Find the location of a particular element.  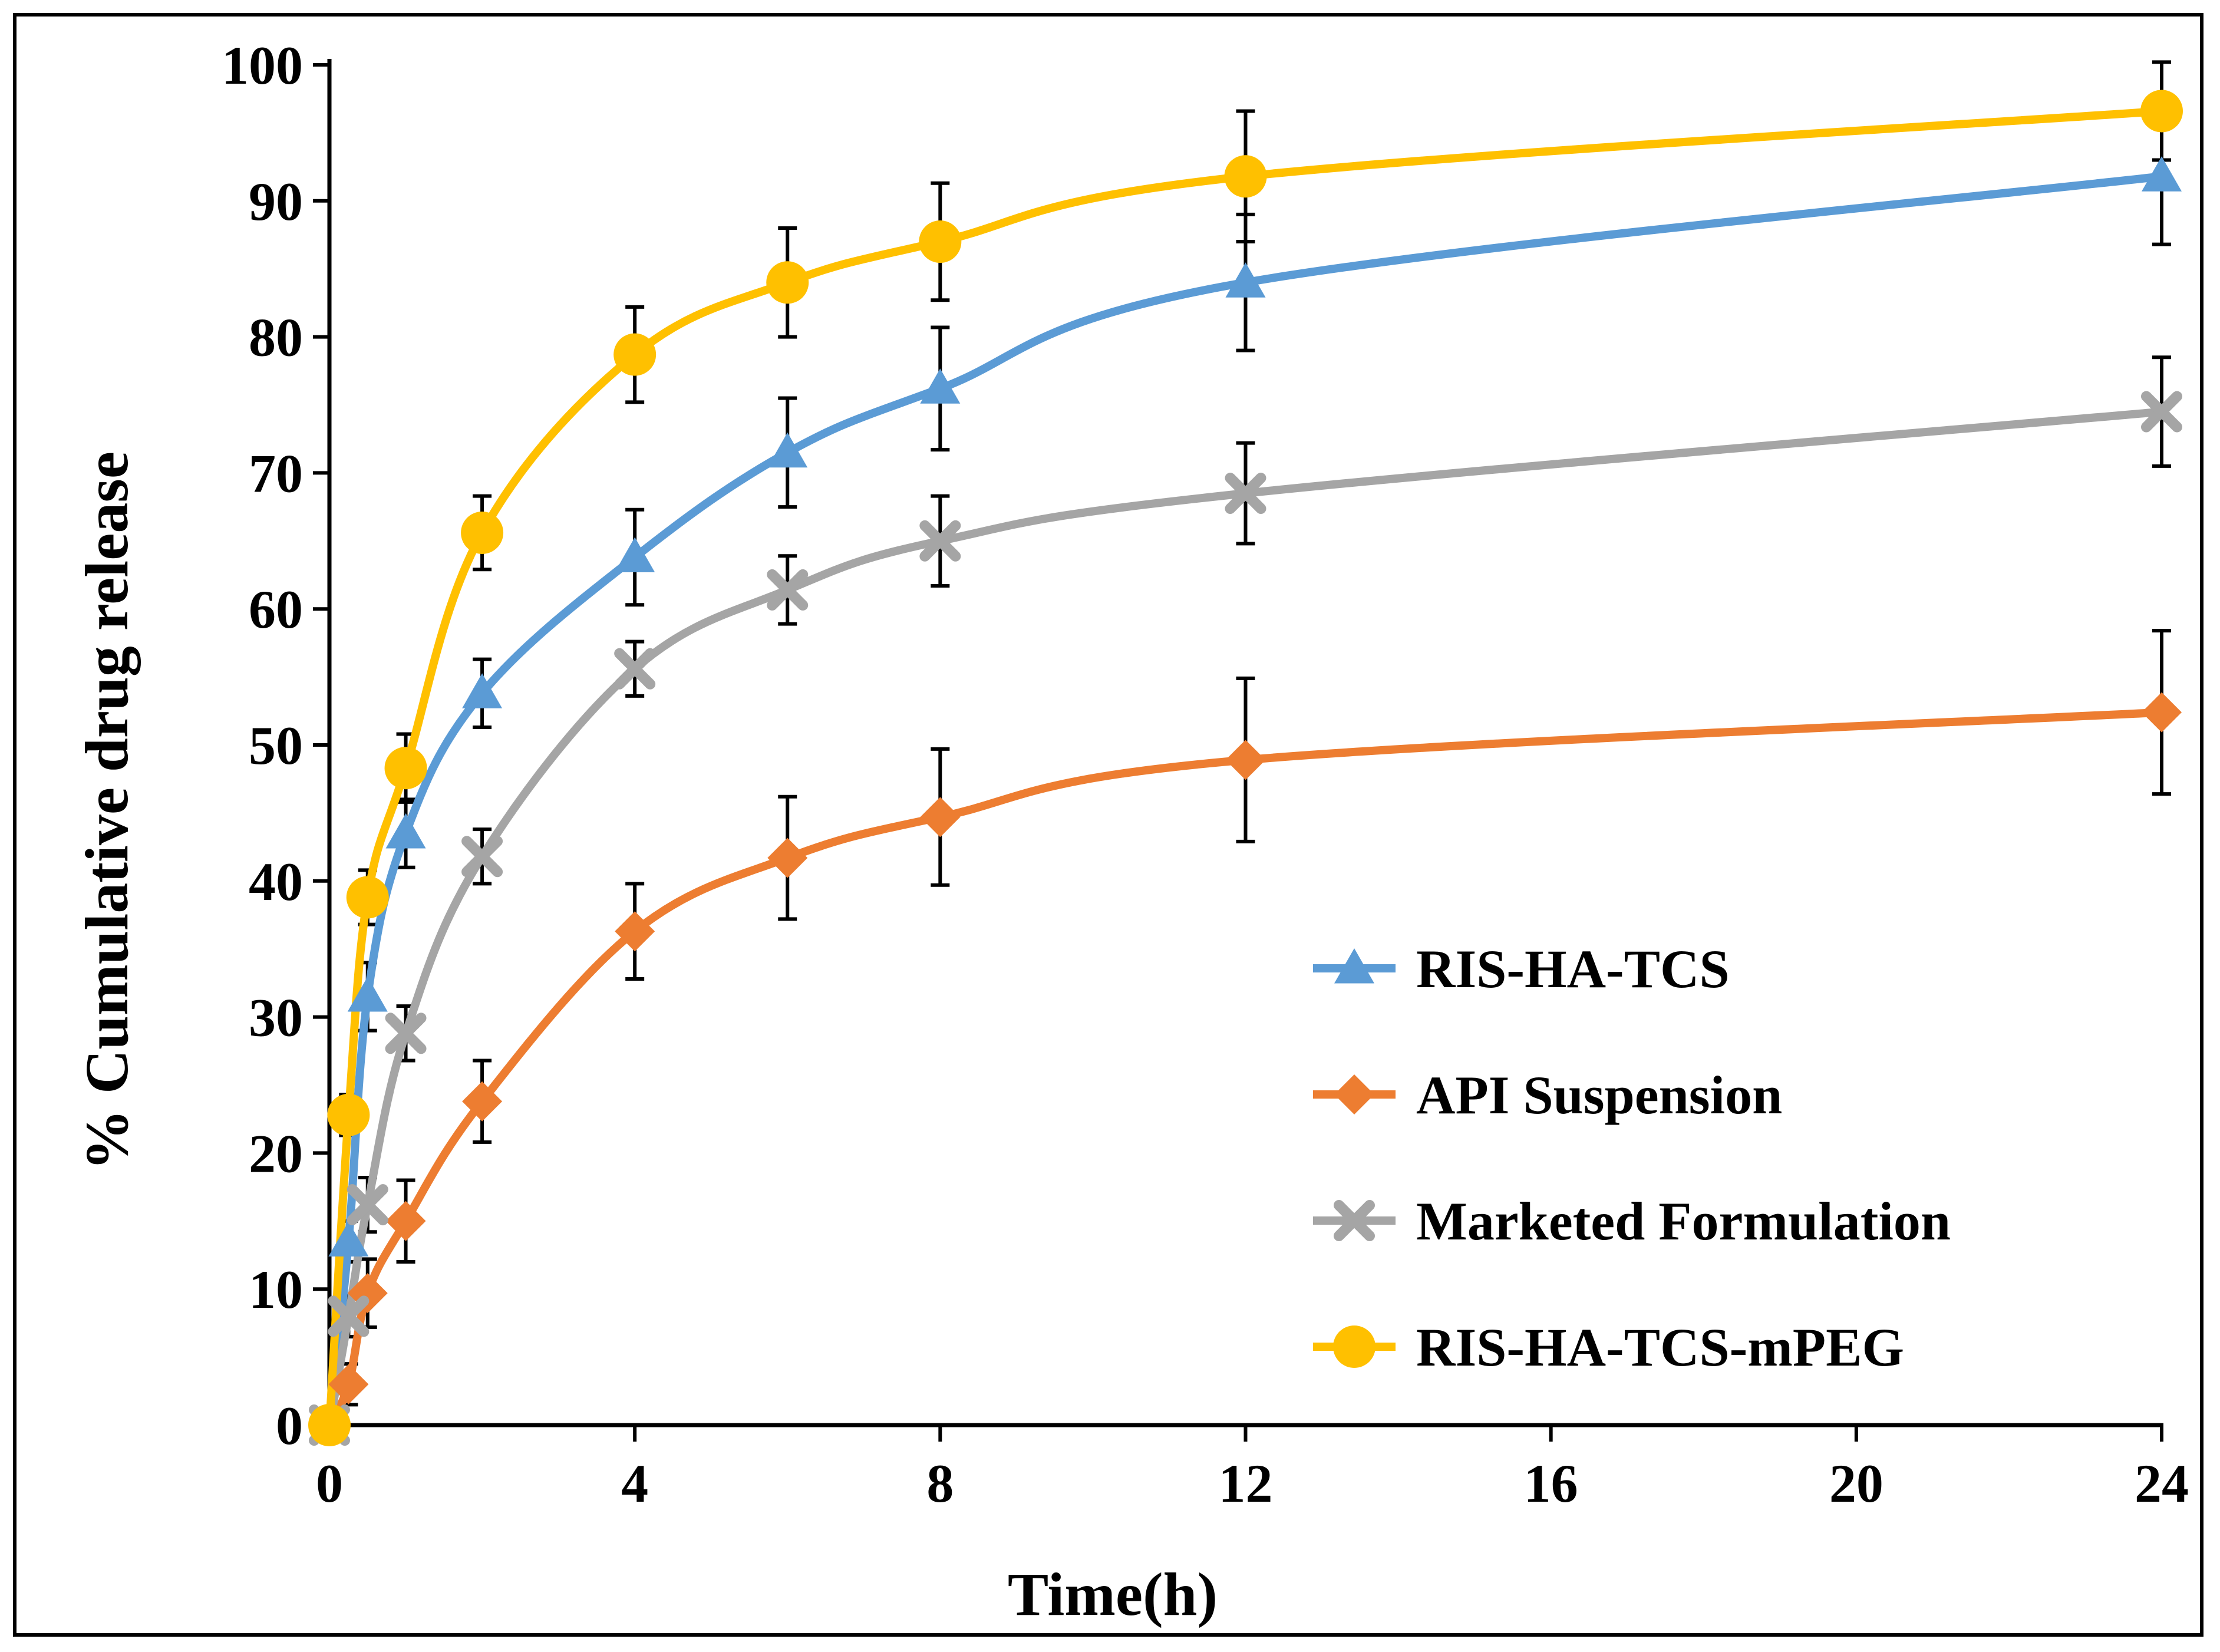

x-tick-label: 4 is located at coordinates (635, 1483).